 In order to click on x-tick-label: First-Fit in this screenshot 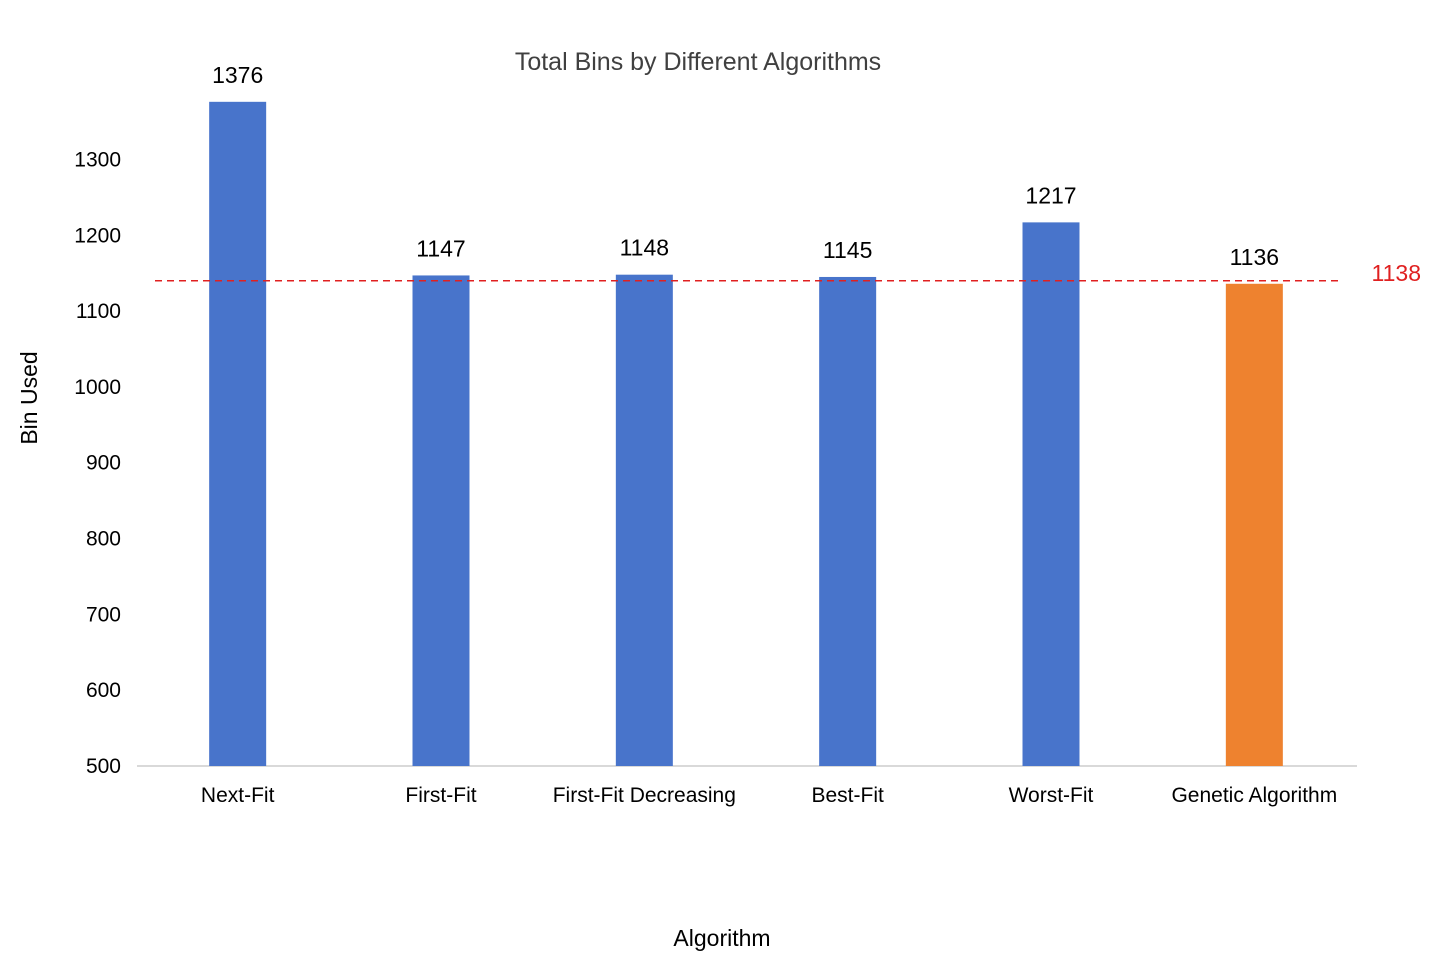, I will do `click(440, 795)`.